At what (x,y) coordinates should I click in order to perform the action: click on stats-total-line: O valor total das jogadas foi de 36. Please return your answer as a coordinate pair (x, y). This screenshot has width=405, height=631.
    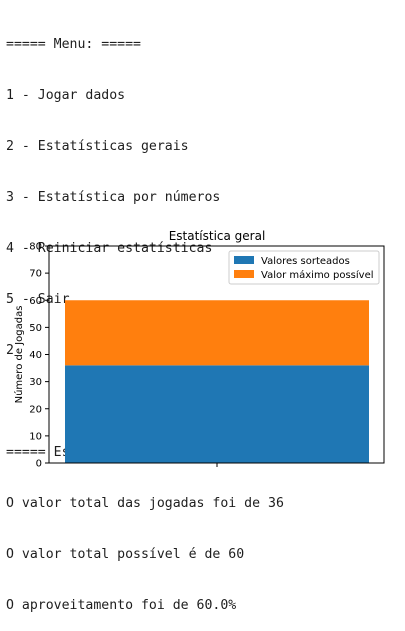
    Looking at the image, I should click on (145, 503).